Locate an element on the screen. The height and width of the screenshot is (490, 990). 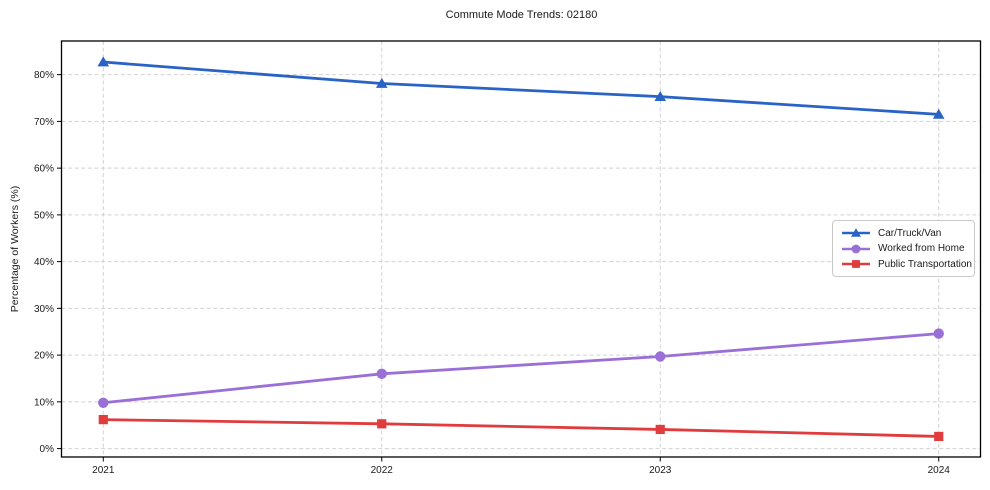
y-tick-label: 20% is located at coordinates (44, 356).